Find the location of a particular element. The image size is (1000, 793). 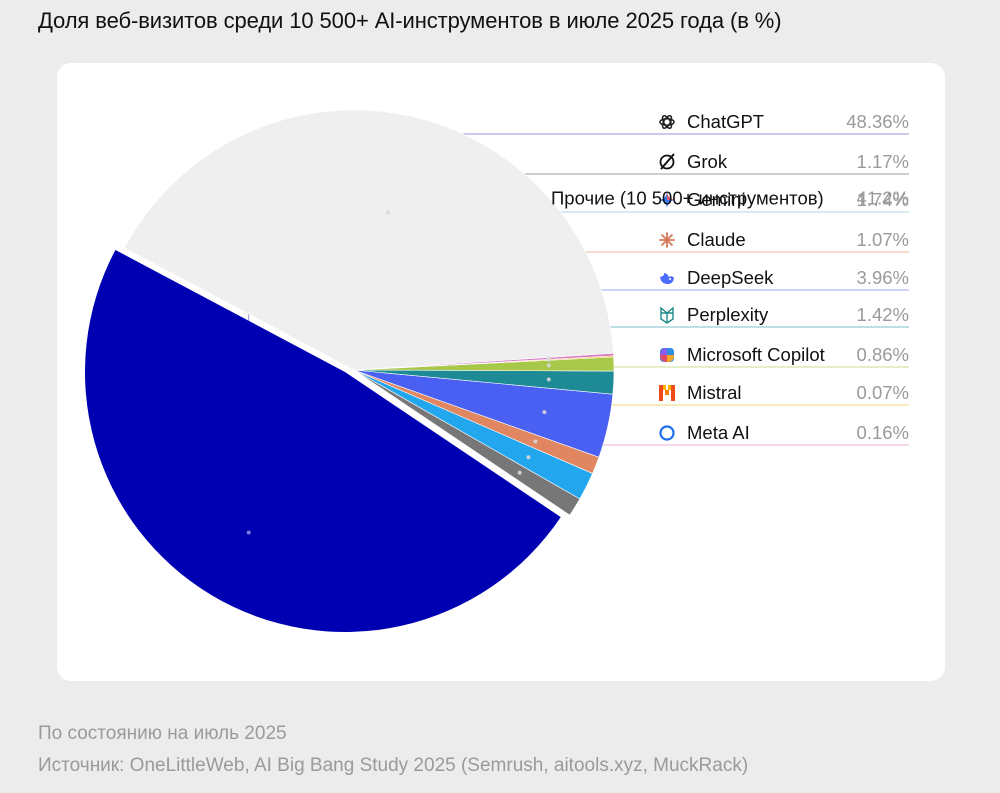

slice-name-10-500: Прочие (10 500+ инструментов) is located at coordinates (687, 197).